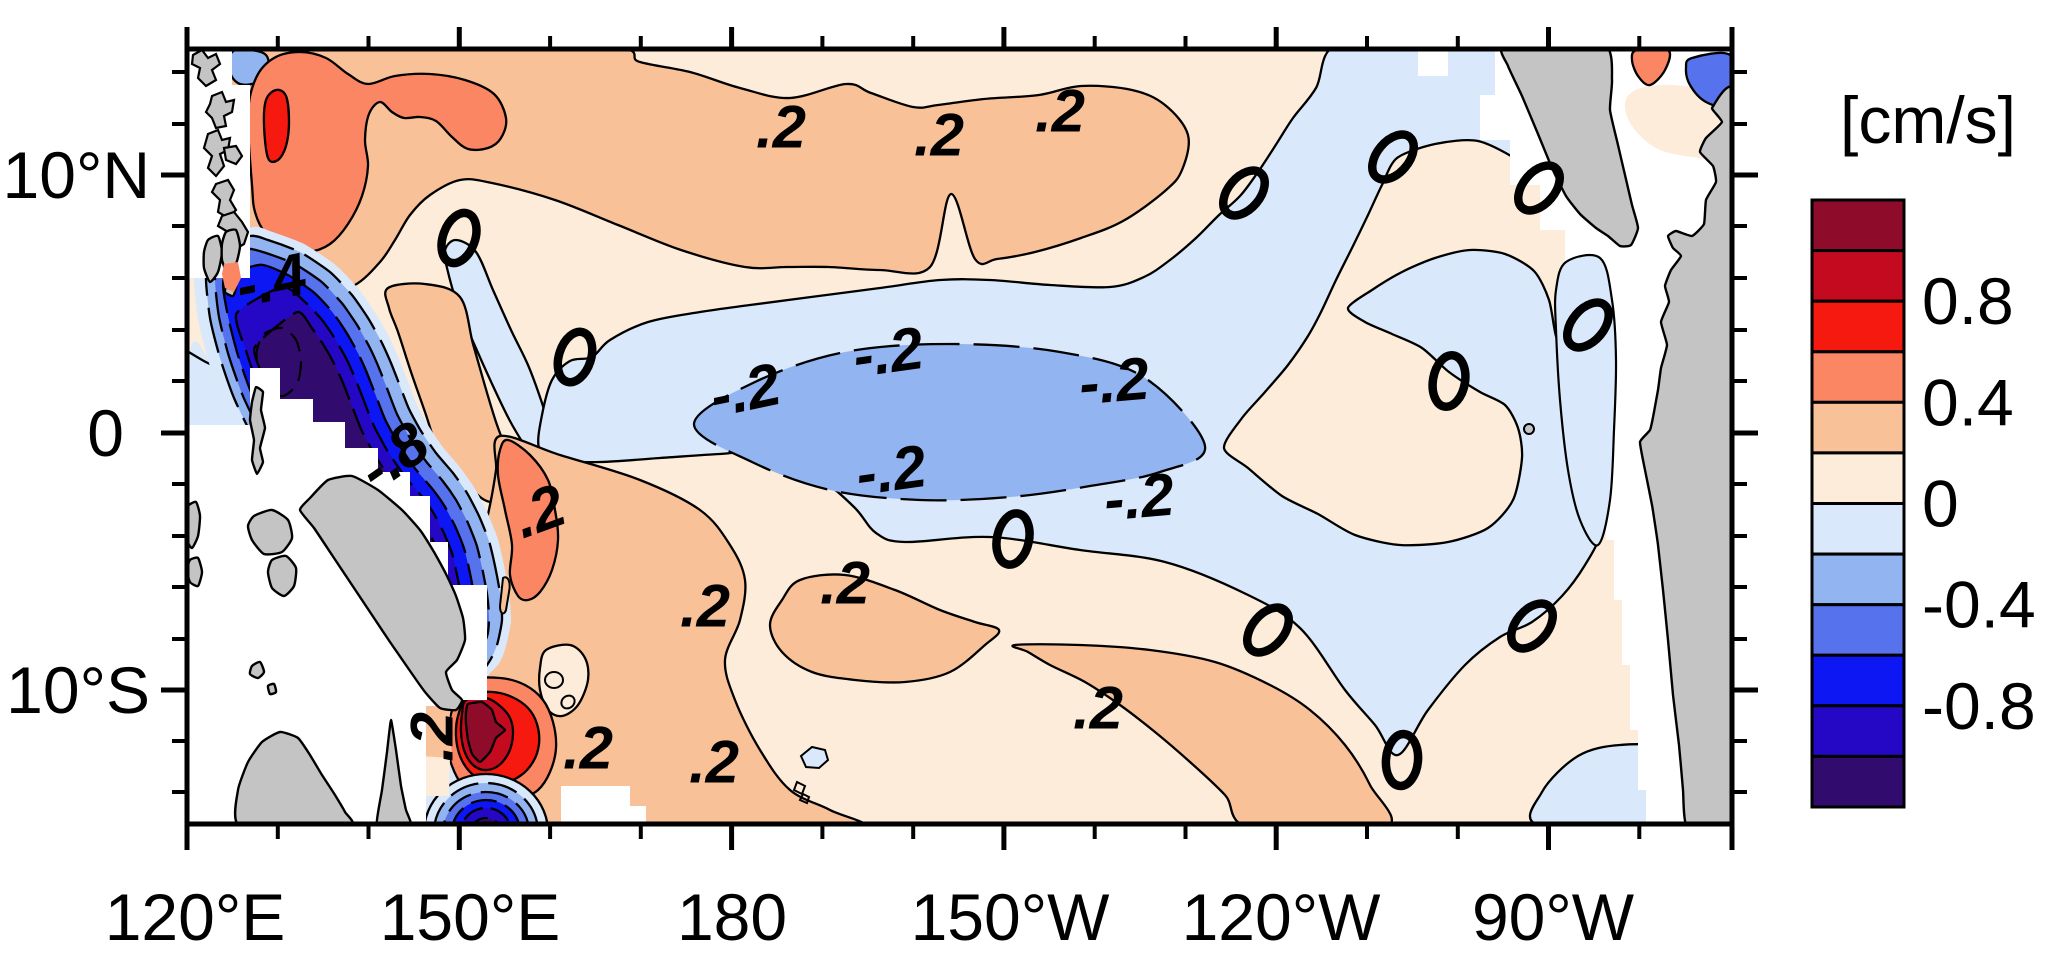 This screenshot has height=962, width=2067. What do you see at coordinates (1928, 120) in the screenshot?
I see `svg-text: [cm/s]` at bounding box center [1928, 120].